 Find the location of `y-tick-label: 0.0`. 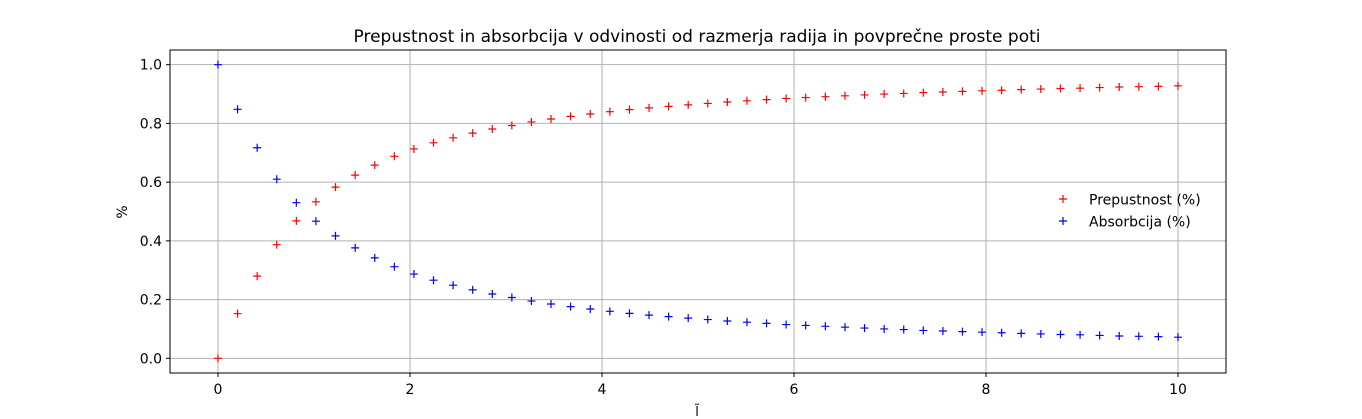

y-tick-label: 0.0 is located at coordinates (151, 359).